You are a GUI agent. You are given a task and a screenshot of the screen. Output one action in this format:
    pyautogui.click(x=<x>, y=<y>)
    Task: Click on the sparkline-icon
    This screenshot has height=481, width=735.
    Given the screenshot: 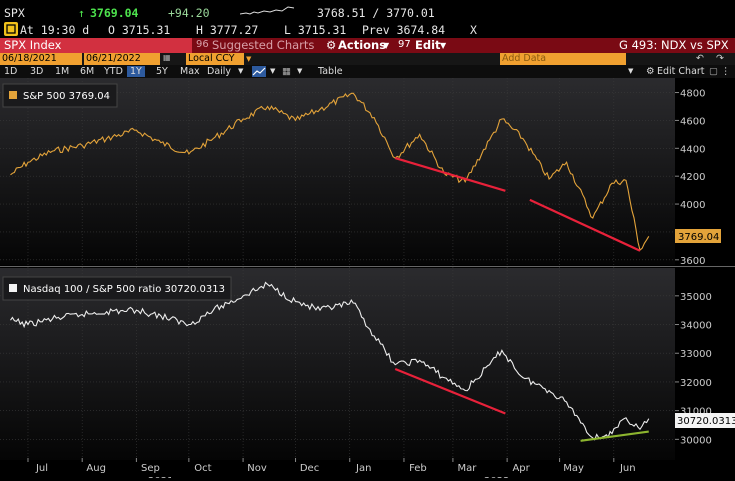 What is the action you would take?
    pyautogui.click(x=267, y=11)
    